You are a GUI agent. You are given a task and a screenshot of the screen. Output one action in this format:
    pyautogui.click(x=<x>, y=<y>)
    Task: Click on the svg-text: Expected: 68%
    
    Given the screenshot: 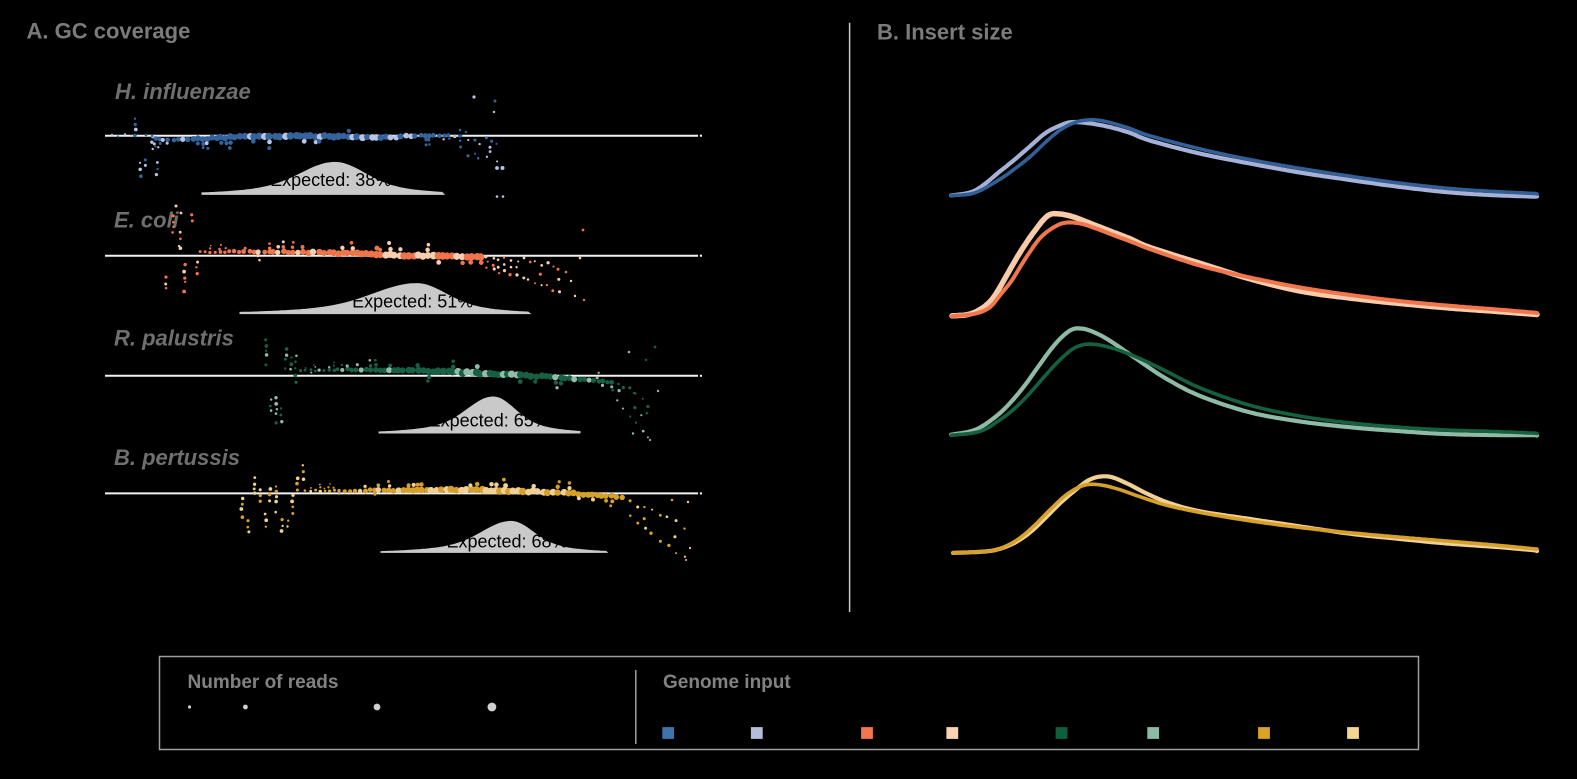 What is the action you would take?
    pyautogui.click(x=506, y=541)
    